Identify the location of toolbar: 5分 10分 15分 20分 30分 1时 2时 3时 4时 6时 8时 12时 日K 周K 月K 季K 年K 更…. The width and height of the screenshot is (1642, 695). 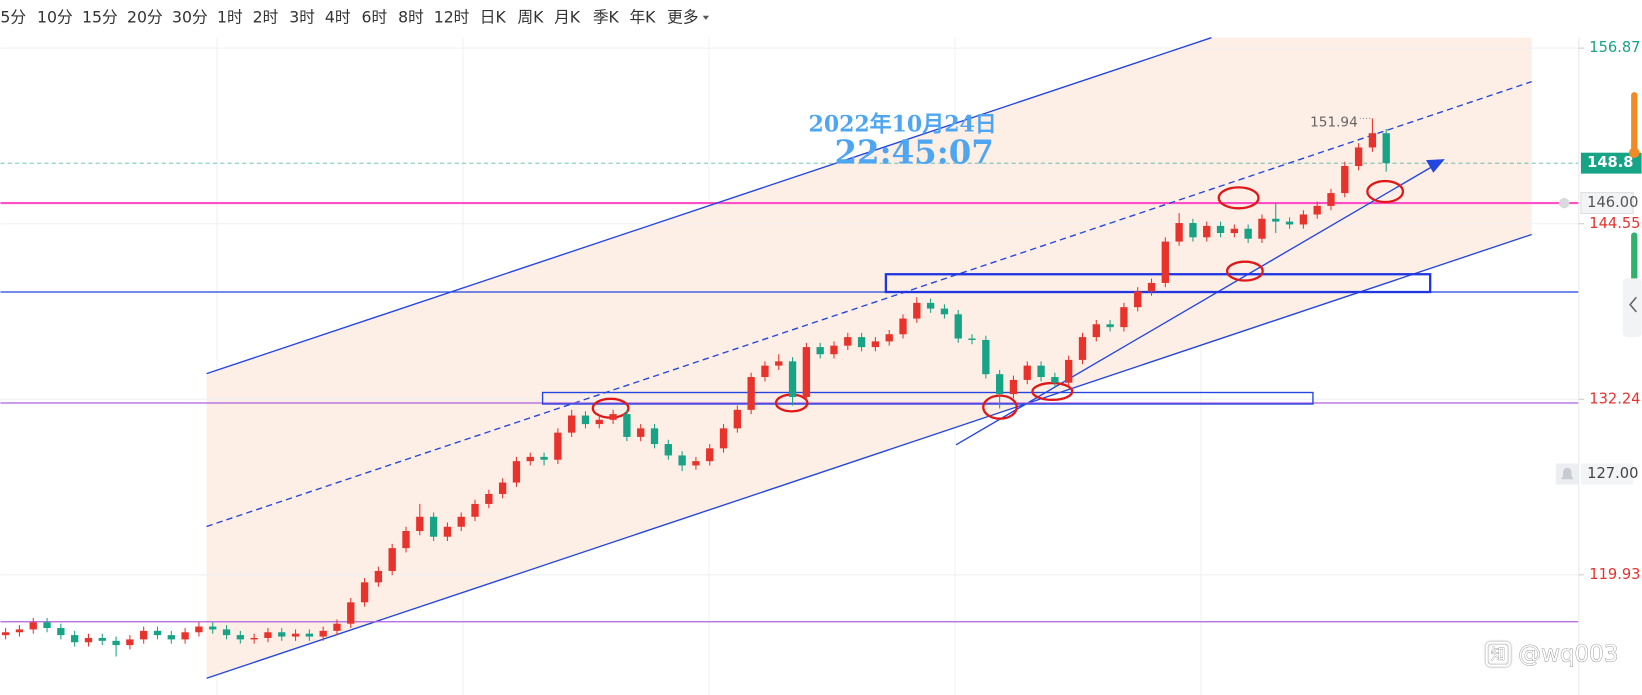
(355, 16).